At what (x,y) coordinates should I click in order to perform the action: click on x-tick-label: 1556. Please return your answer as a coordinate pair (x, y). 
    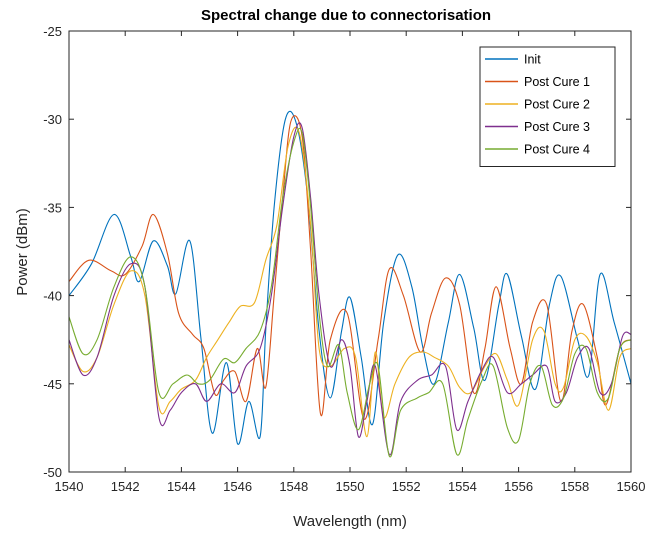
    Looking at the image, I should click on (518, 486).